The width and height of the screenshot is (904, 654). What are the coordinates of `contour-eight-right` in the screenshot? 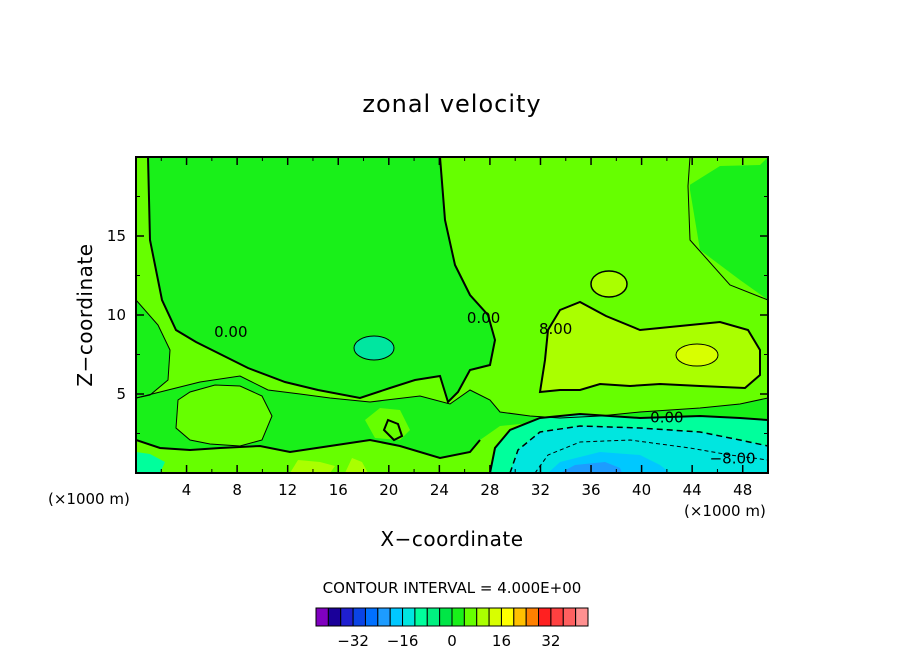 It's located at (649, 347).